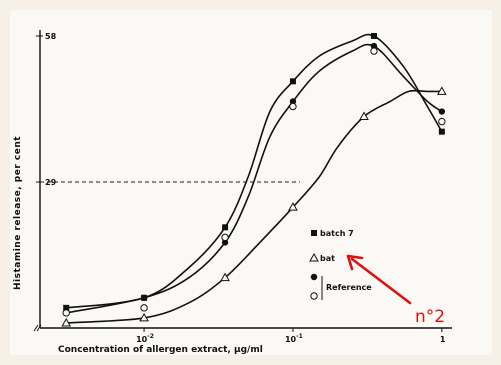 This screenshot has width=501, height=365. I want to click on x-tick-label: 1, so click(443, 339).